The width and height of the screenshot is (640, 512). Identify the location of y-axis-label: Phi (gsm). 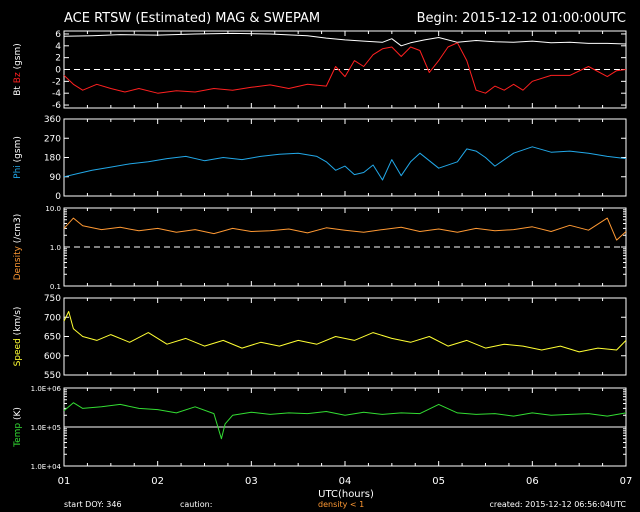
(18, 157).